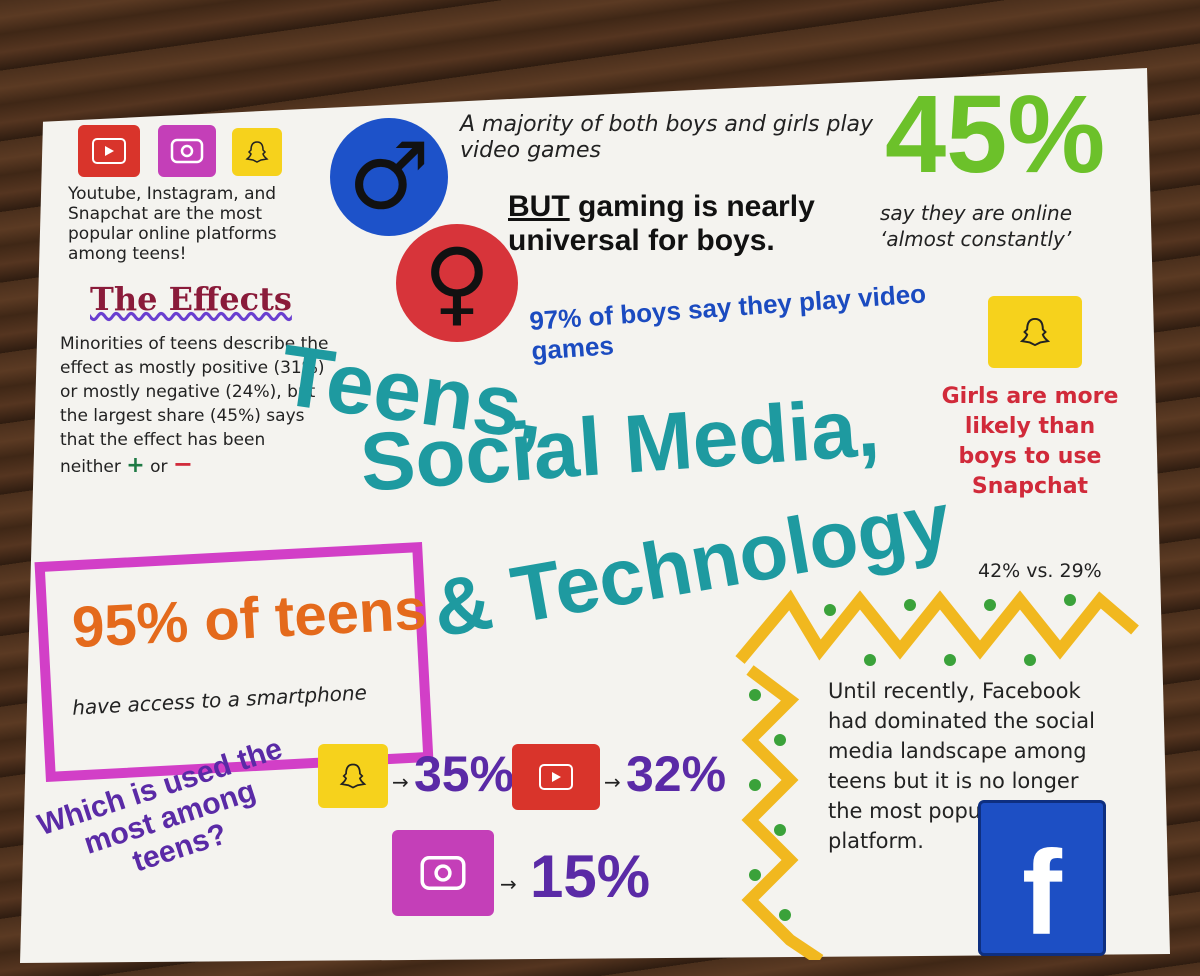 The height and width of the screenshot is (976, 1200). I want to click on female-icon: ♀, so click(457, 282).